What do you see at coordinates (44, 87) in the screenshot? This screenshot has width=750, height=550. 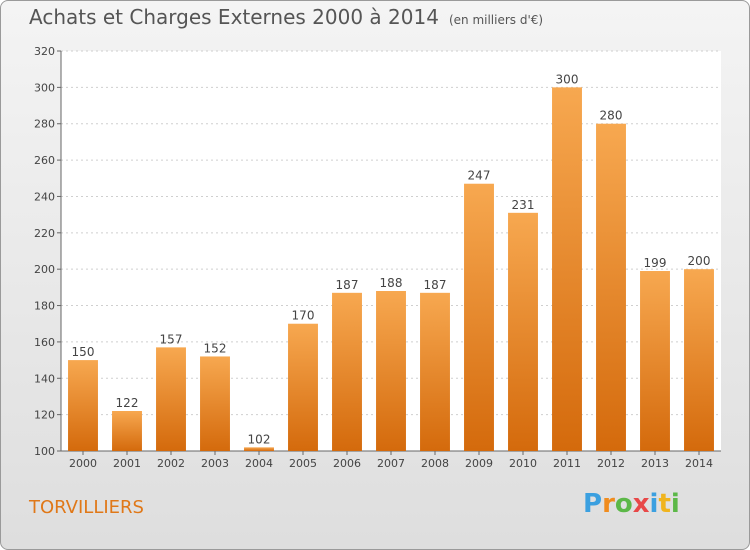 I see `y-tick-label: 300` at bounding box center [44, 87].